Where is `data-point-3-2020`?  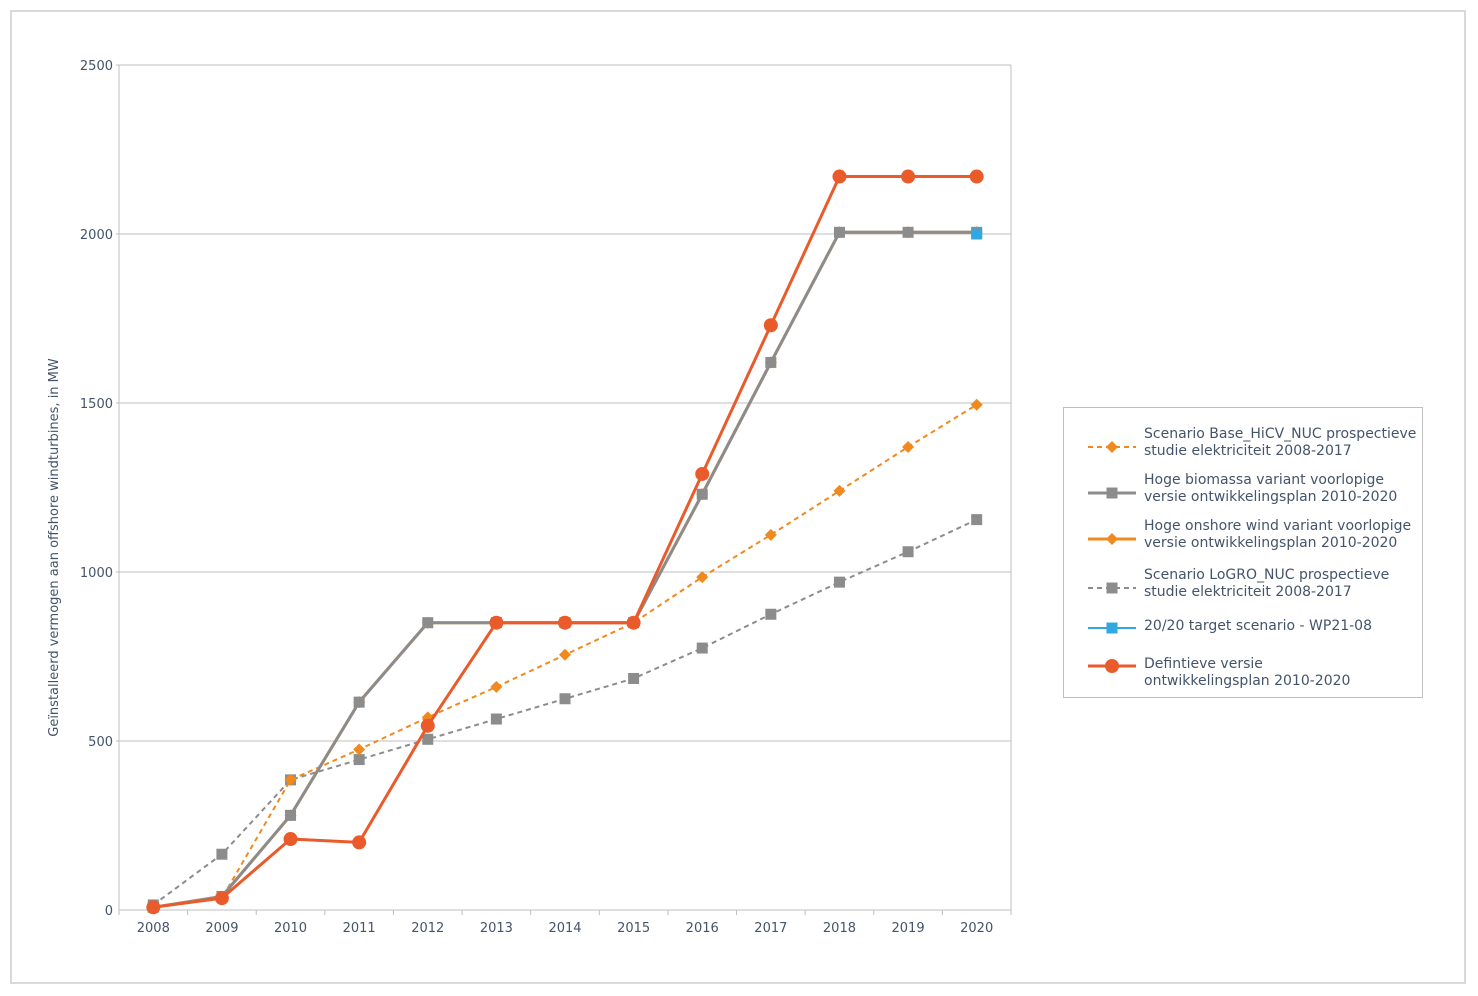
data-point-3-2020 is located at coordinates (977, 520).